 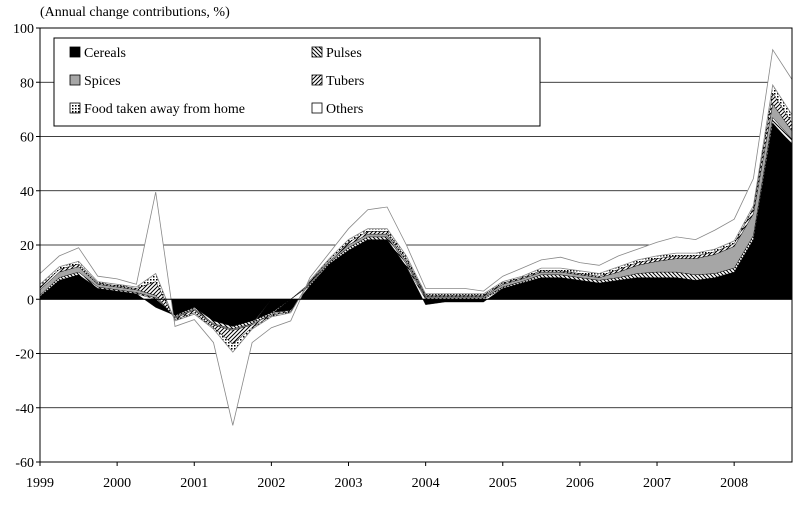 I want to click on unit-label: (Annual change contributions, %), so click(x=135, y=12).